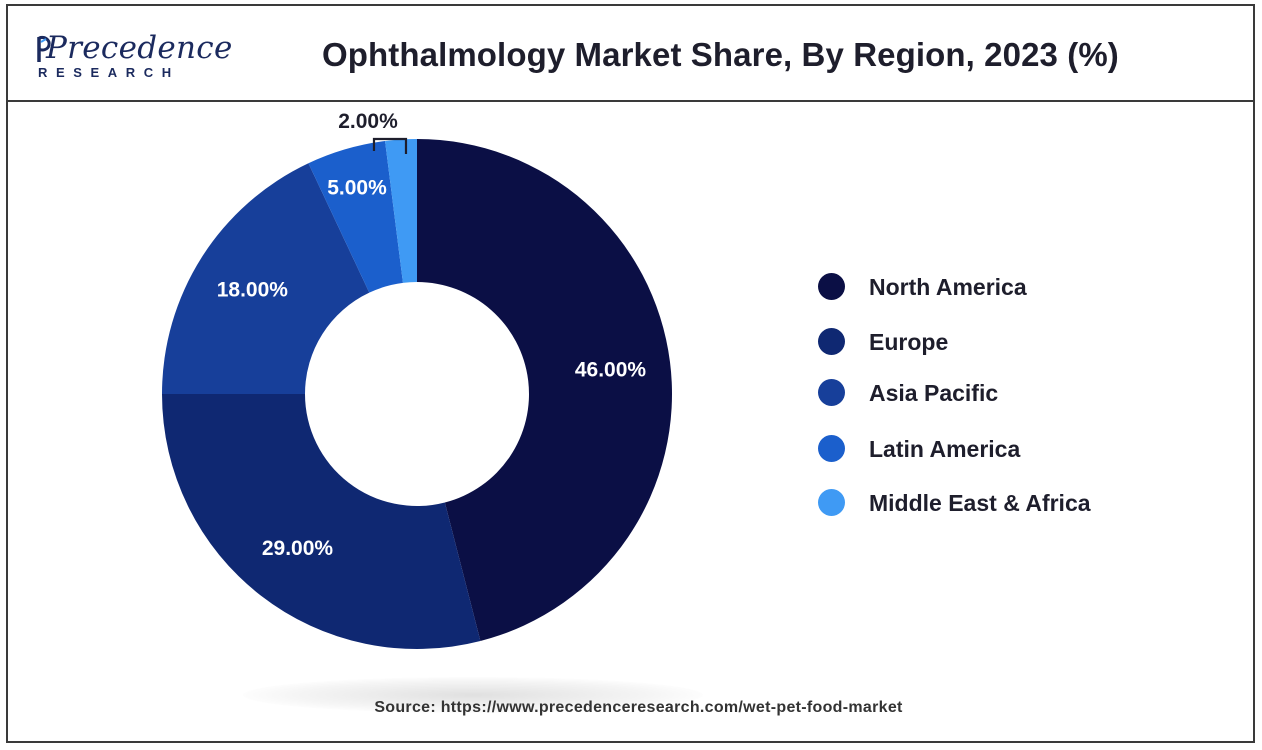 The height and width of the screenshot is (750, 1262). What do you see at coordinates (948, 287) in the screenshot?
I see `legend-label: North America` at bounding box center [948, 287].